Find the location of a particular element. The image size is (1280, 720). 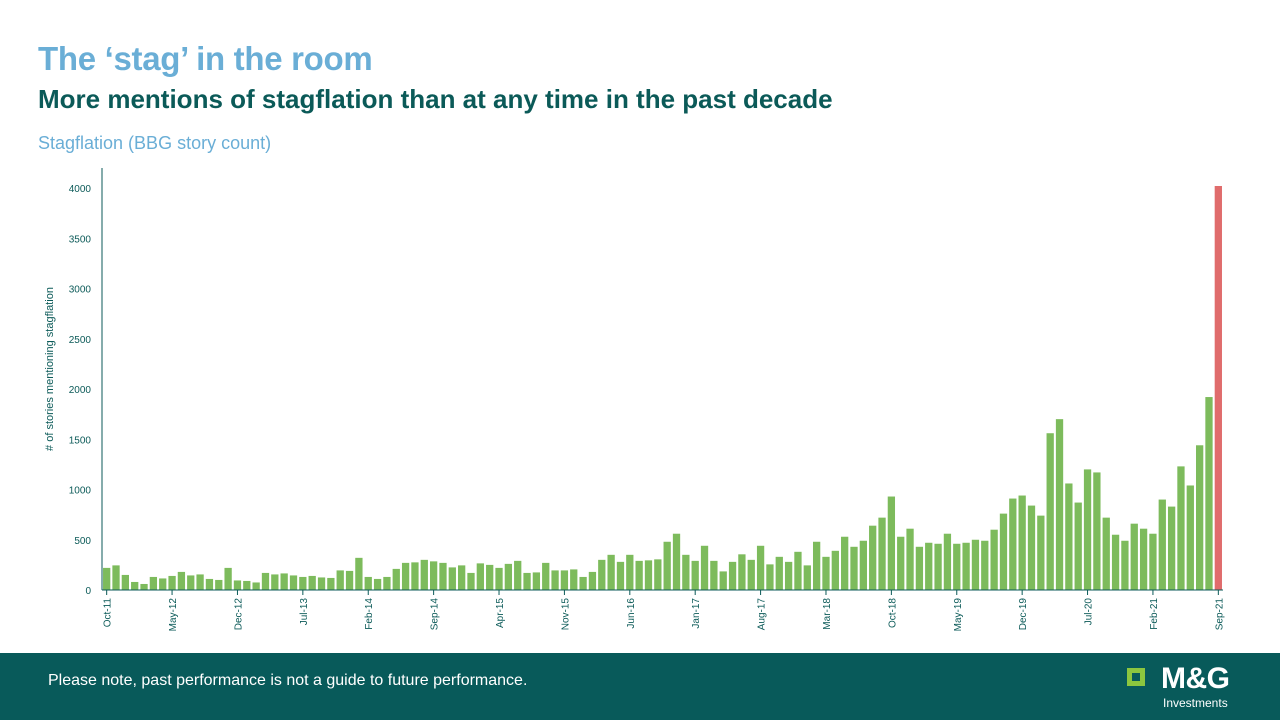

y-tick-label: 1000 is located at coordinates (80, 491).